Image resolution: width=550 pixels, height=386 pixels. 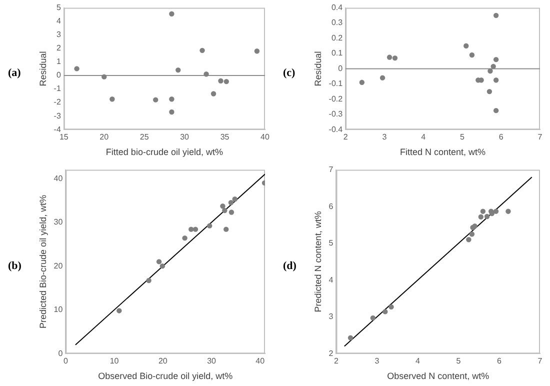 I want to click on y-tick-label: 3, so click(x=59, y=35).